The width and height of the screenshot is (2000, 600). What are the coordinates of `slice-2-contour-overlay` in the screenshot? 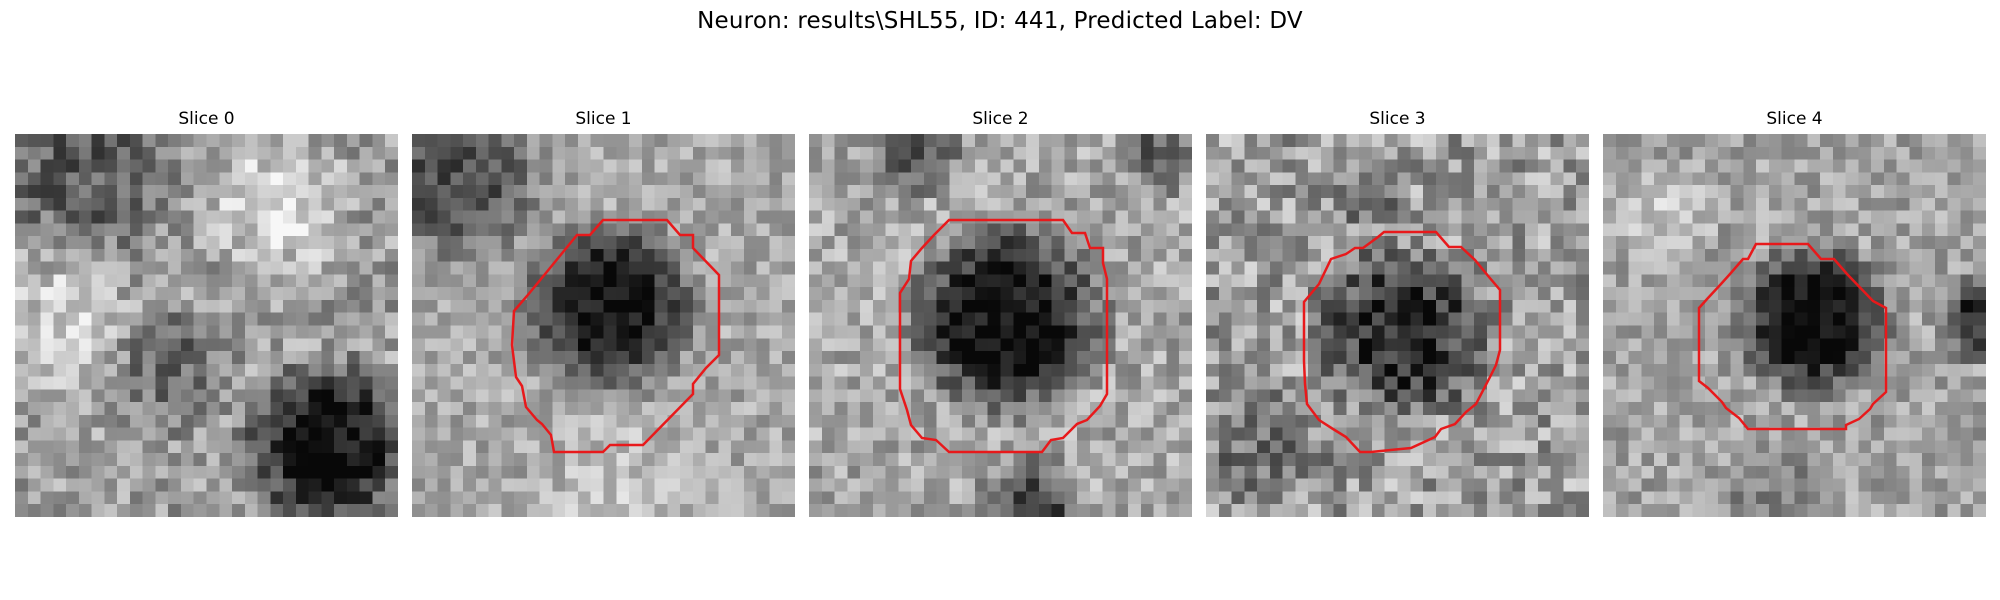 It's located at (1003, 336).